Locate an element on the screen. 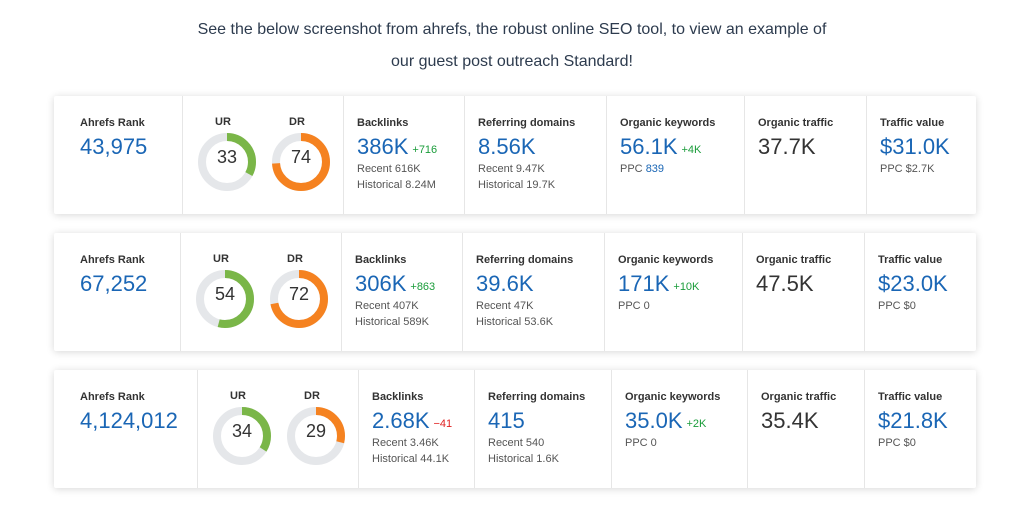 The height and width of the screenshot is (512, 1024). organic-keywords-section: Organic keywords 56.1K +4K PPC 839 is located at coordinates (675, 155).